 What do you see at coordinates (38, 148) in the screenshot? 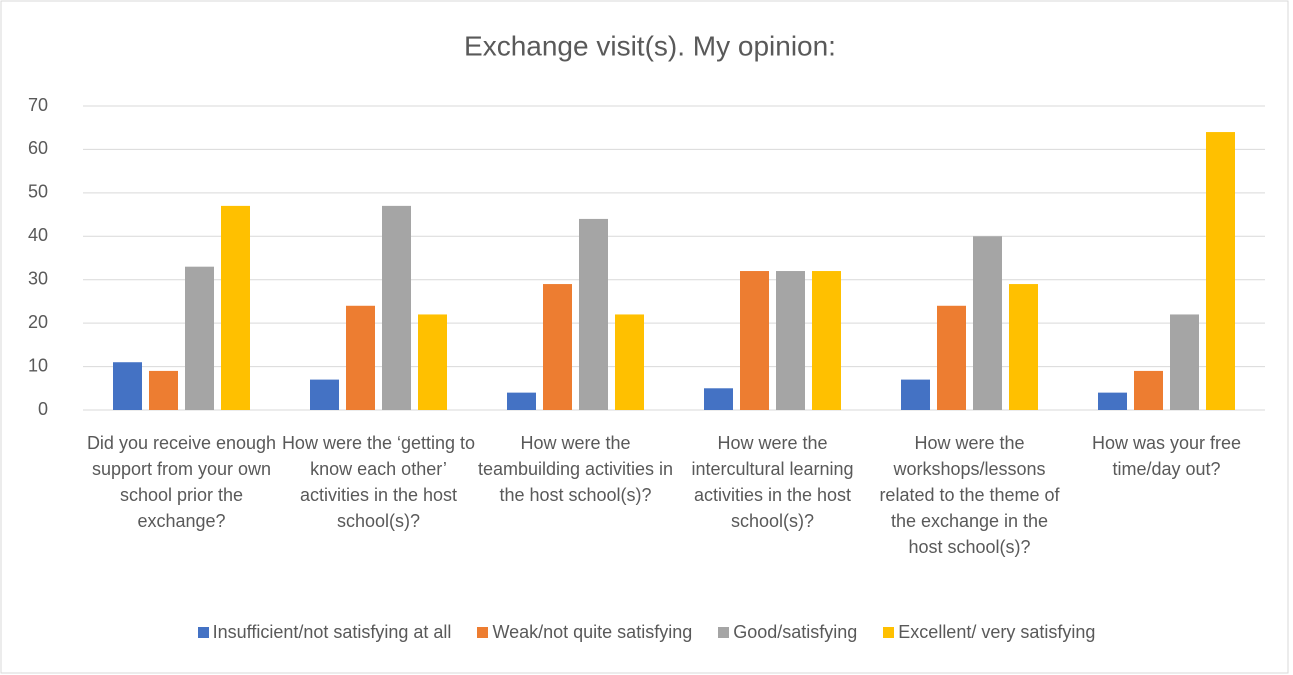
I see `y-tick-label: 60` at bounding box center [38, 148].